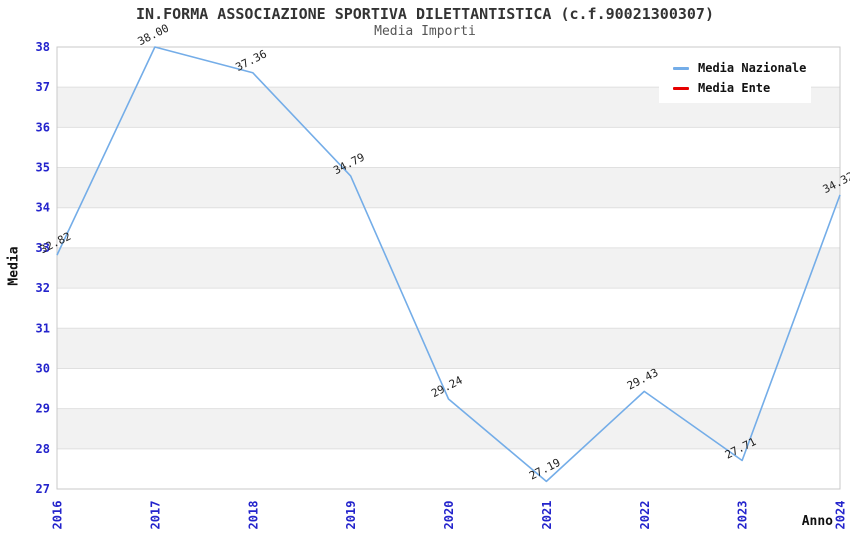 The height and width of the screenshot is (550, 850). I want to click on y-tick-label: 27, so click(43, 489).